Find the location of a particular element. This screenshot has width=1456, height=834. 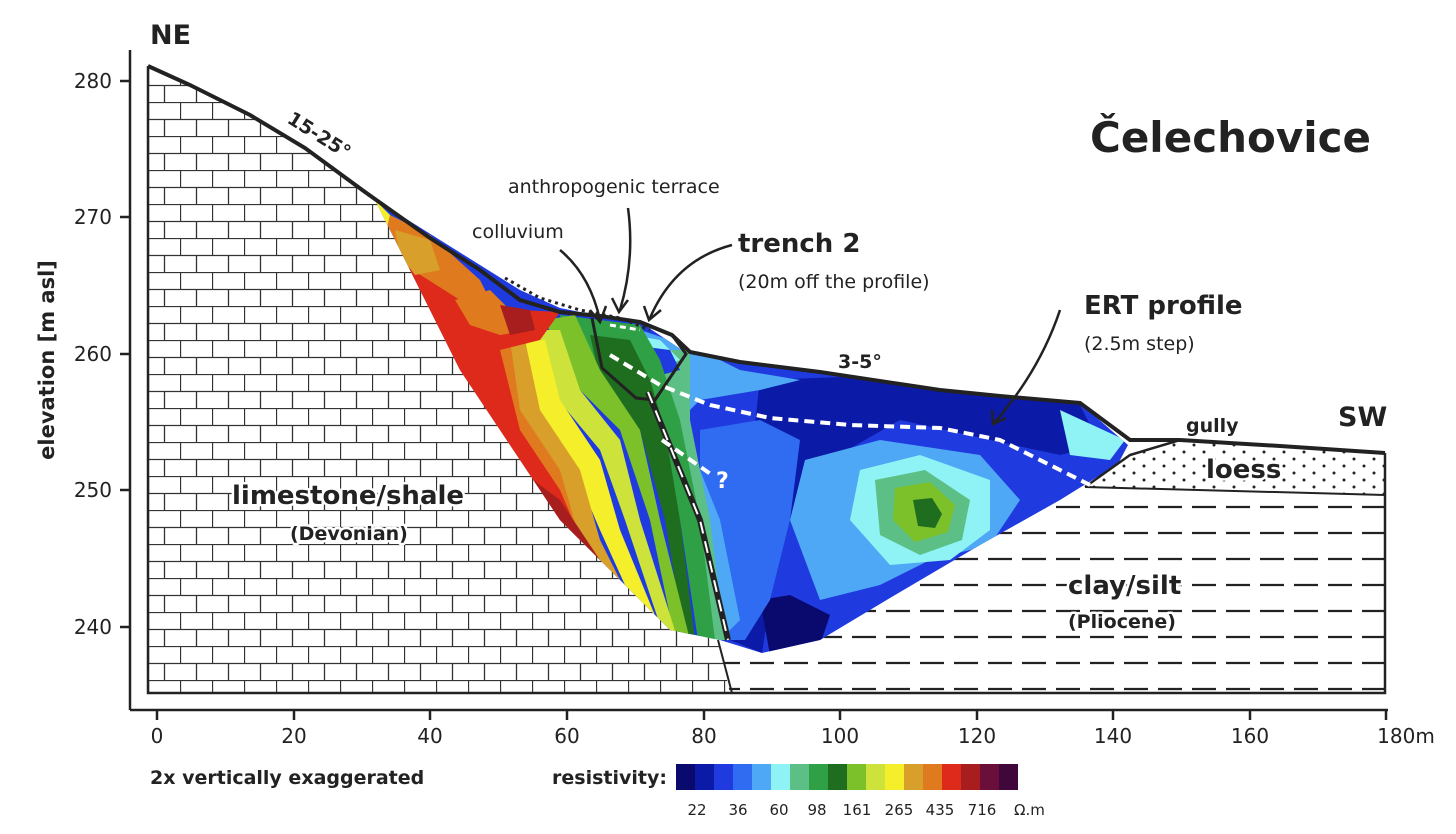

site-title: Čelechovice is located at coordinates (1230, 137).